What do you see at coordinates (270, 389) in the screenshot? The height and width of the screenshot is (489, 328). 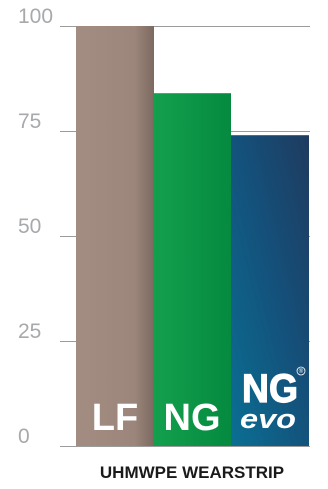 I see `logo-ng-text: NG` at bounding box center [270, 389].